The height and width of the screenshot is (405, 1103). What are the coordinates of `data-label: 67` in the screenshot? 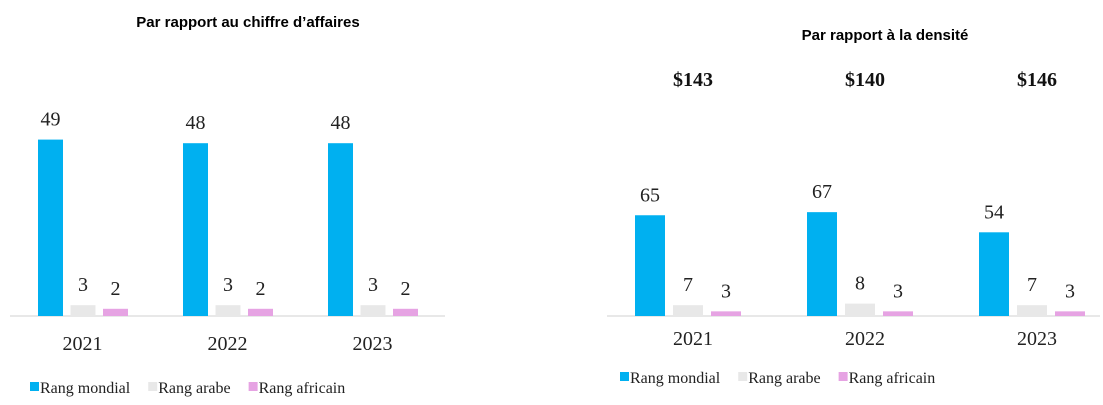 It's located at (822, 192).